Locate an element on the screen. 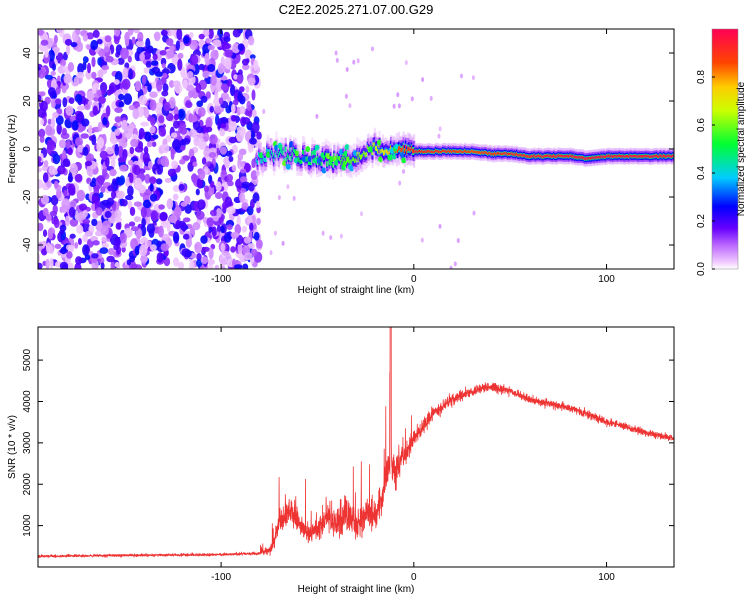  spectrogram-y-tick-label: 40 is located at coordinates (27, 53).